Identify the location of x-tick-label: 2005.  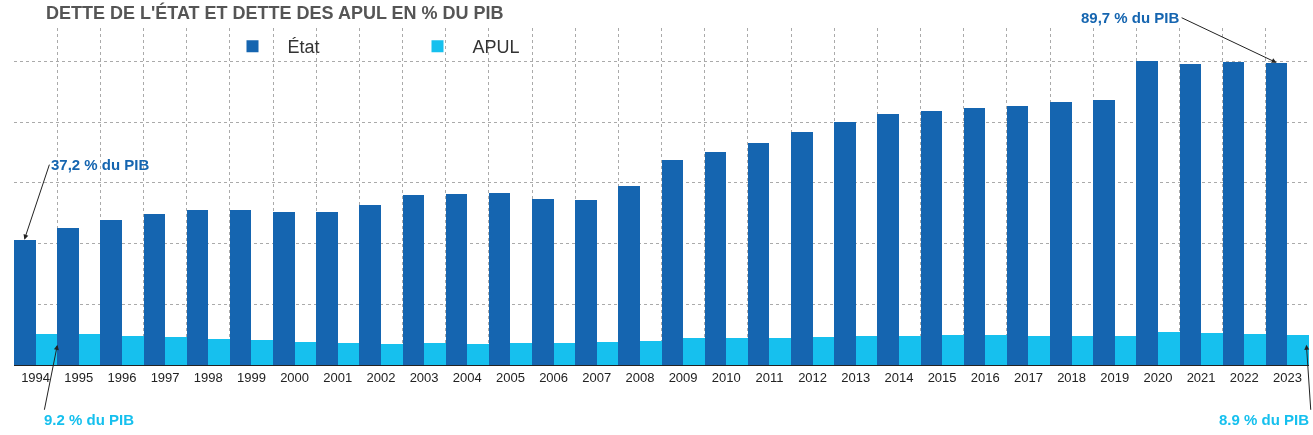
(510, 377).